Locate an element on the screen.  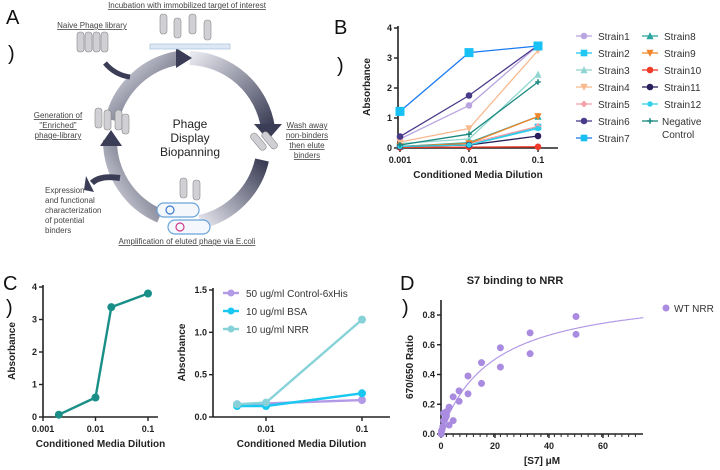
panel-label-a-paren: ) is located at coordinates (11, 54).